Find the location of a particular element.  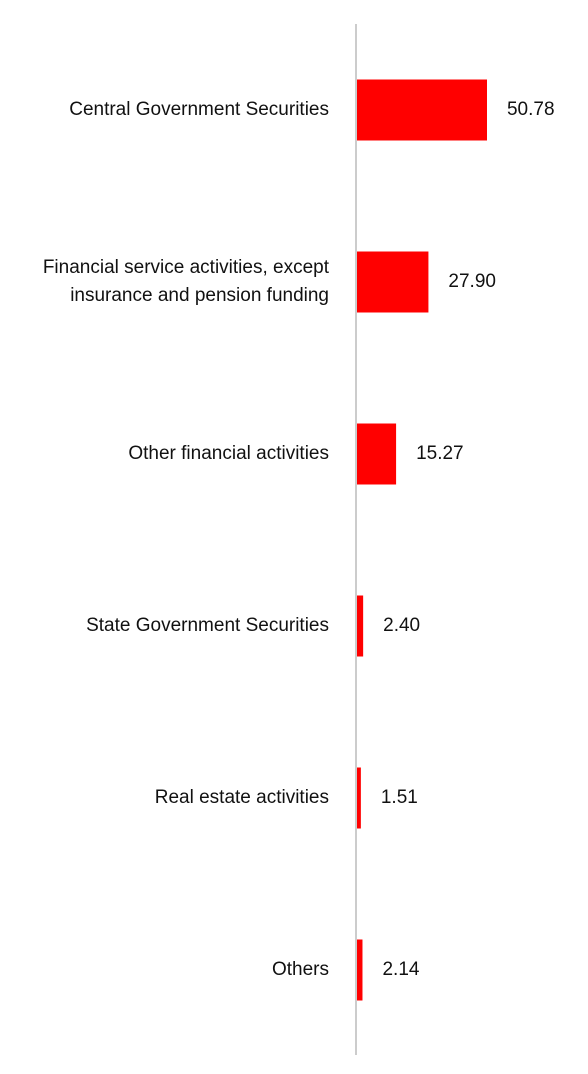

bar-value-label: 15.27 is located at coordinates (440, 453).